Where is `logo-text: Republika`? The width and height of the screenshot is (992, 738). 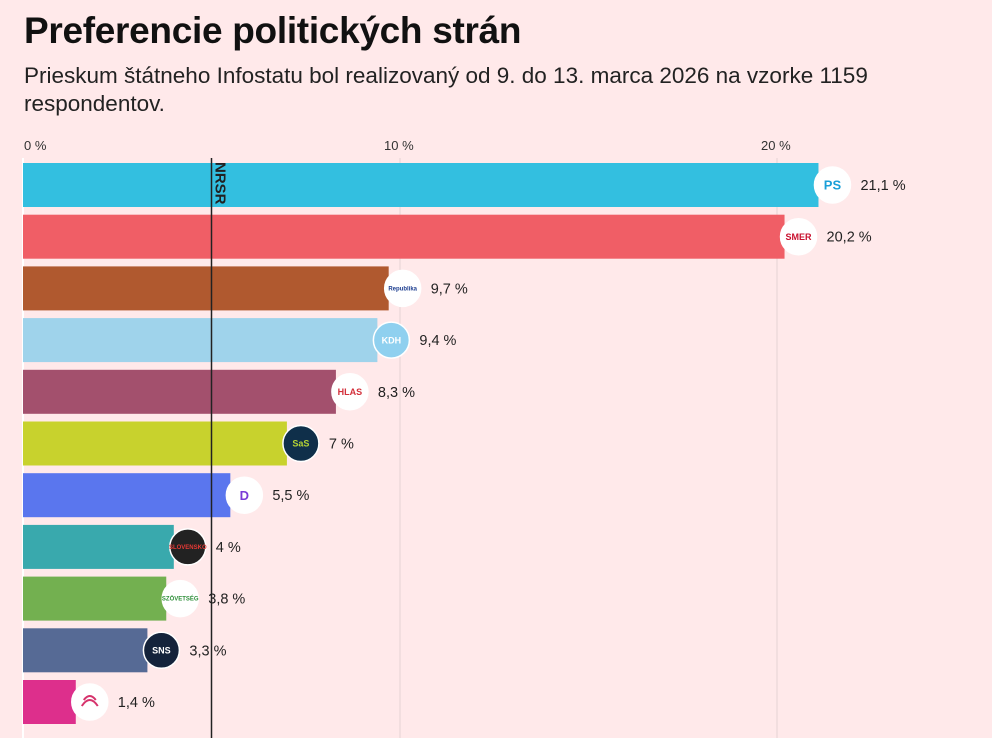 logo-text: Republika is located at coordinates (402, 290).